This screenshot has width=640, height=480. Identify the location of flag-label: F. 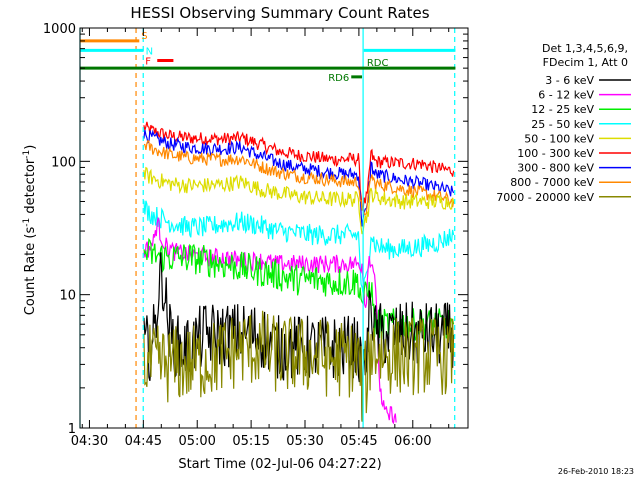
(148, 62).